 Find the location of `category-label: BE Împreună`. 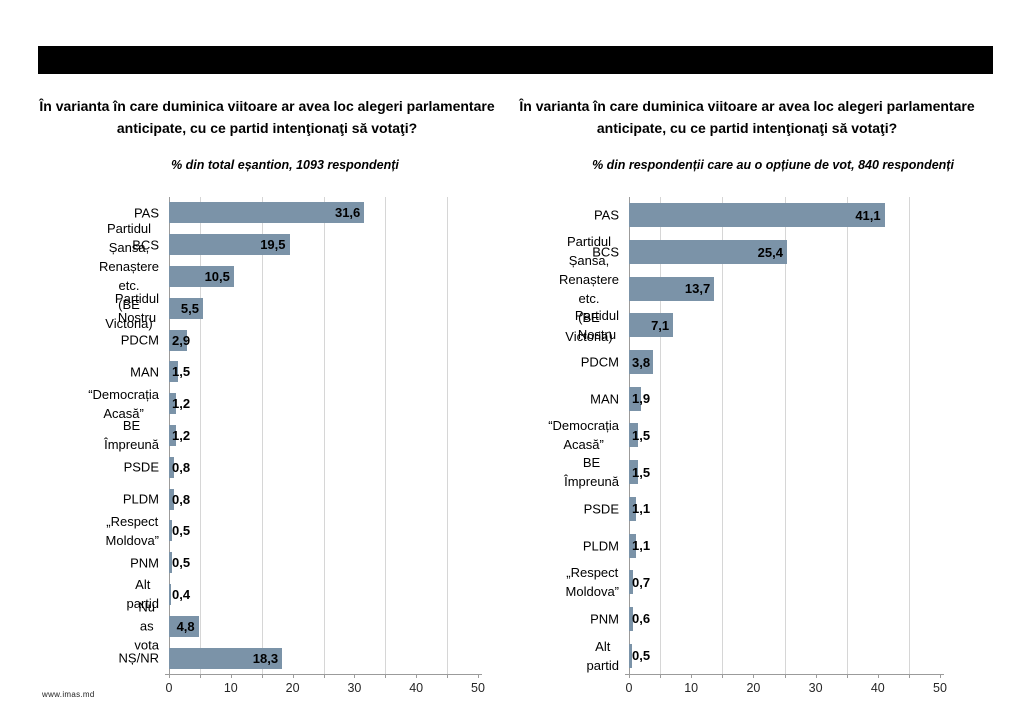

category-label: BE Împreună is located at coordinates (592, 472).